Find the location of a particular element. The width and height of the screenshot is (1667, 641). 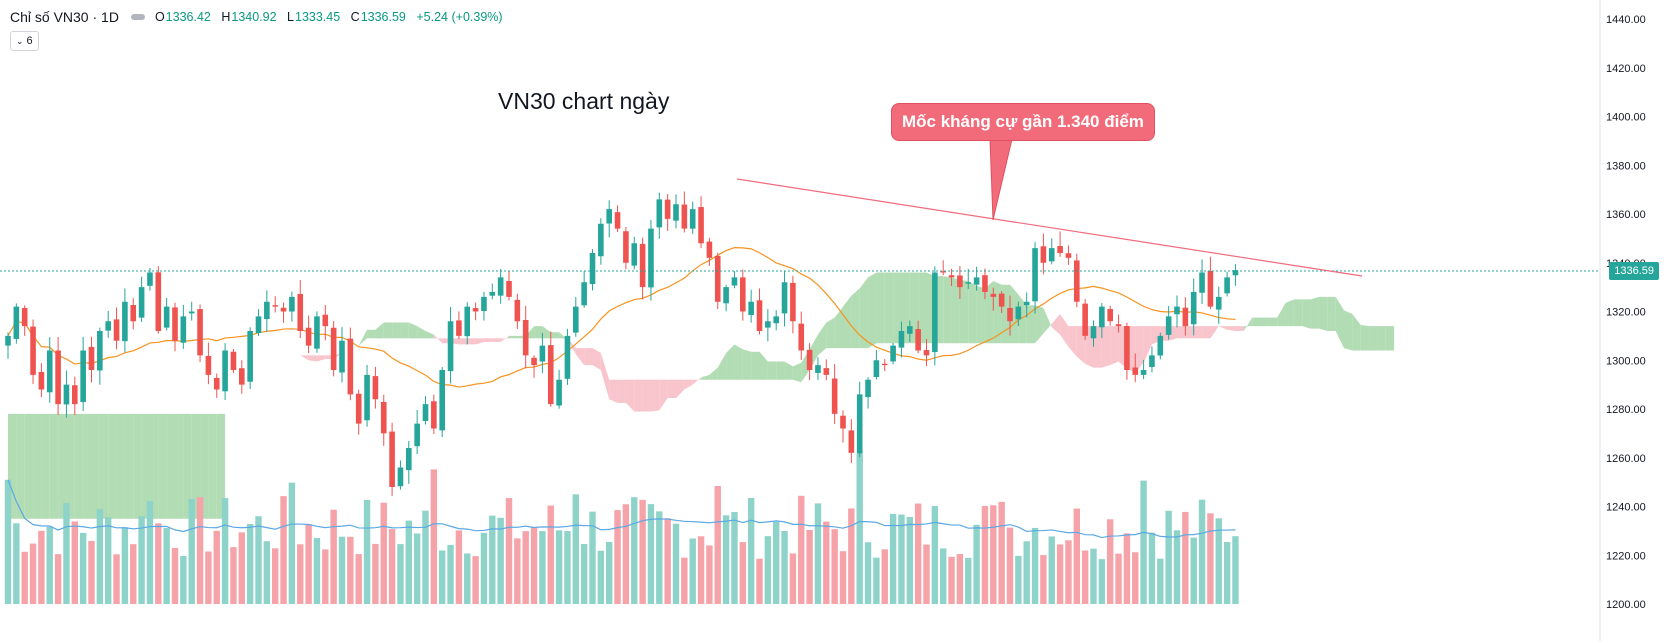

symbol-title: Chỉ số VN30 · 1D is located at coordinates (64, 17).